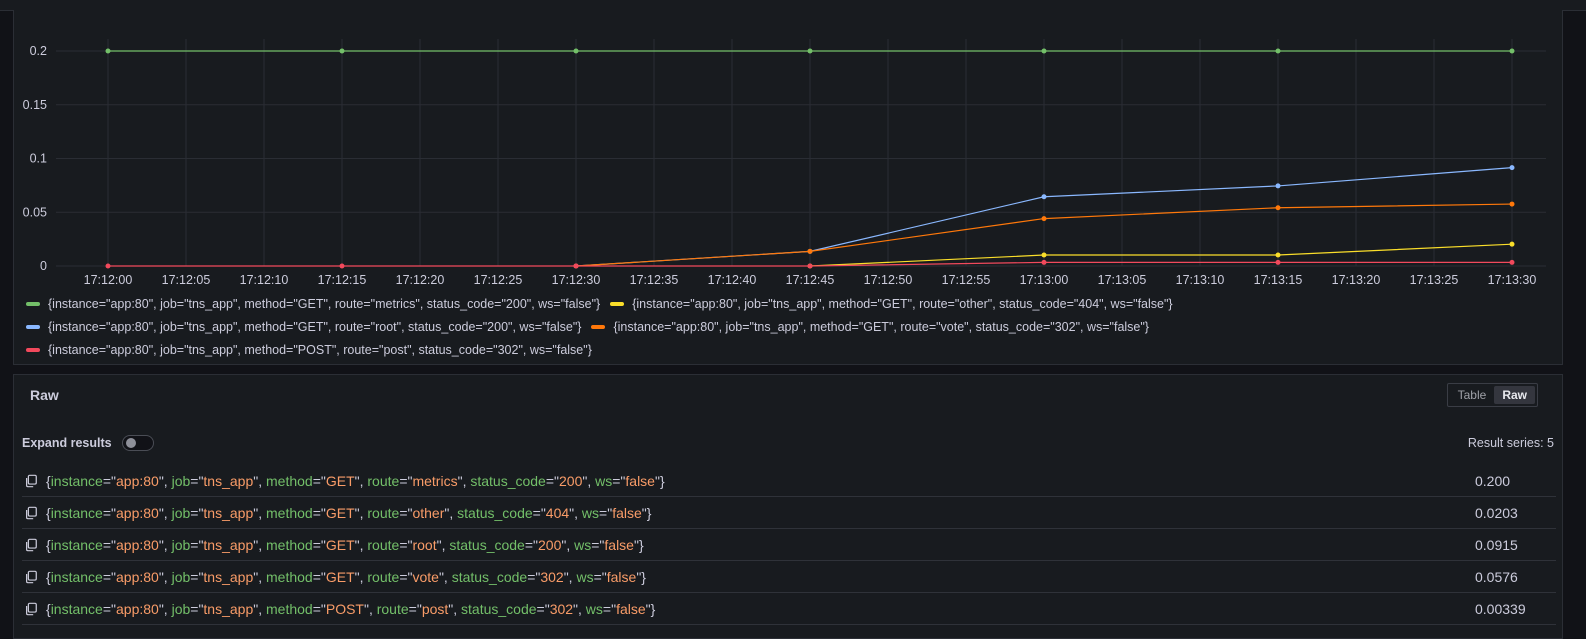 The width and height of the screenshot is (1586, 639). Describe the element at coordinates (888, 280) in the screenshot. I see `x-tick-label: 17:12:50` at that location.